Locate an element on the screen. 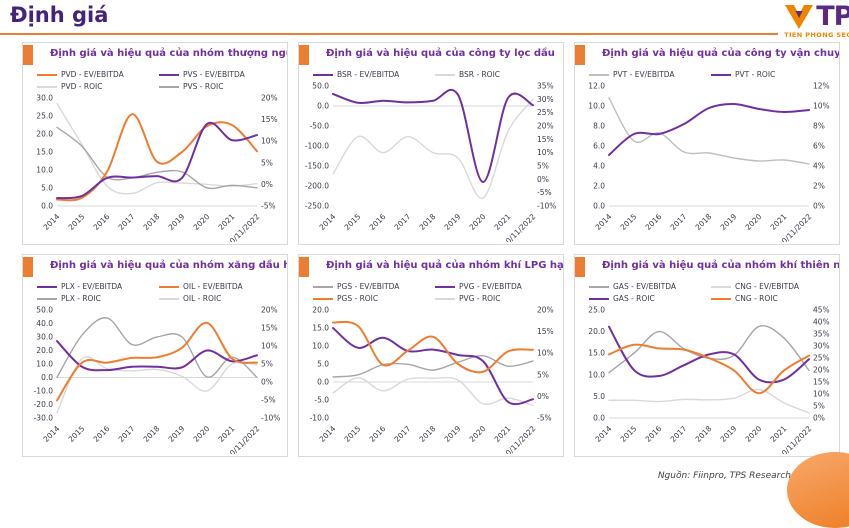 This screenshot has height=528, width=849. axis-tick-label: 20.0 is located at coordinates (320, 310).